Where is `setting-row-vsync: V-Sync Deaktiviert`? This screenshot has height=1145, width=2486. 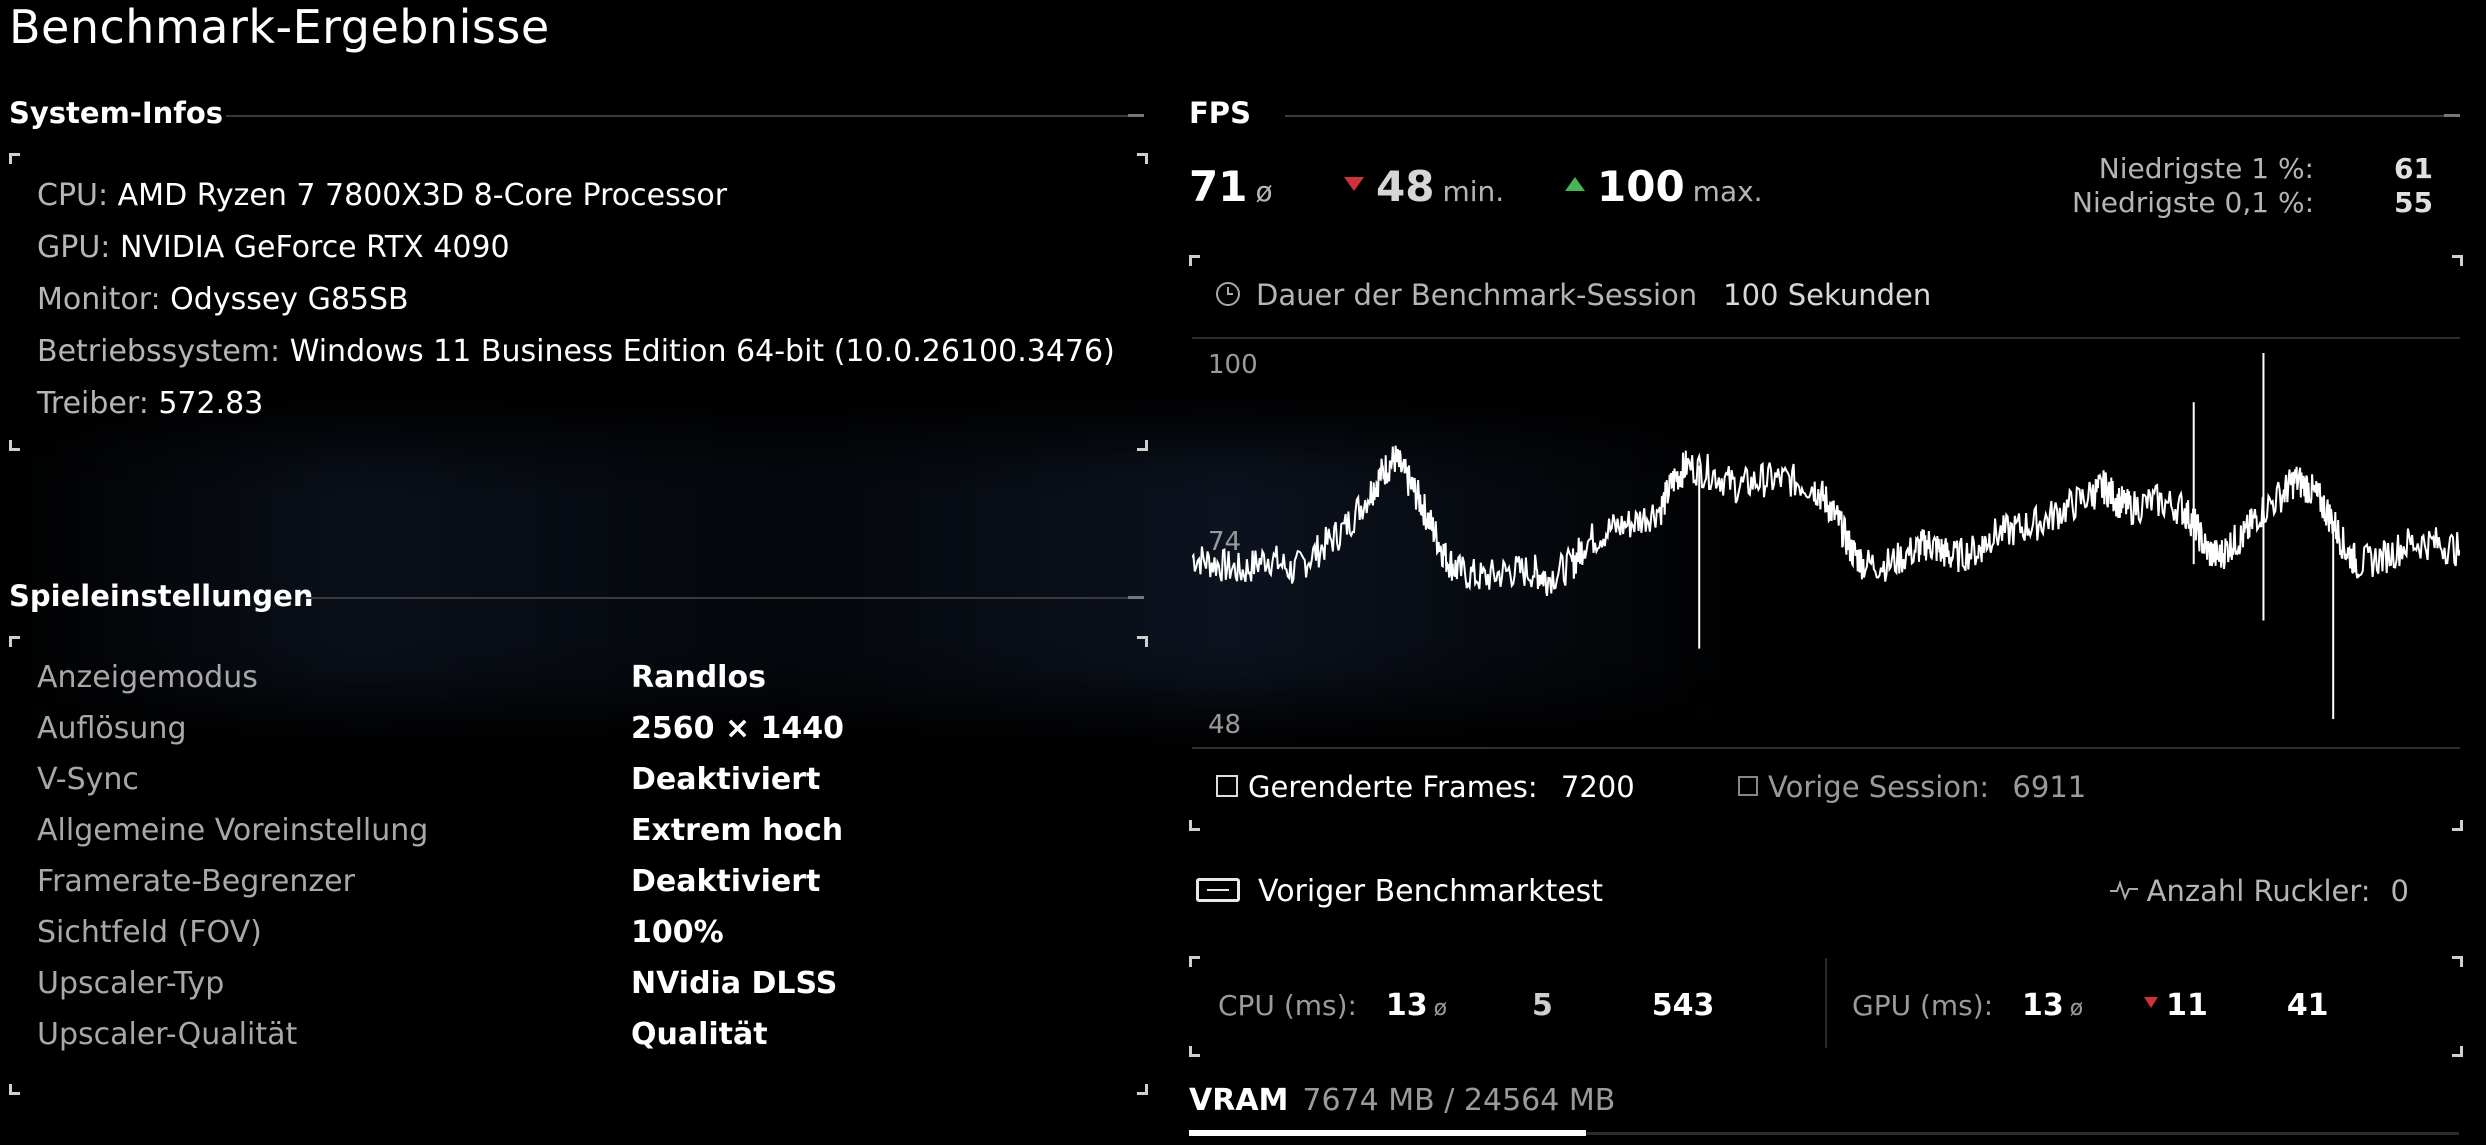
setting-row-vsync: V-Sync Deaktiviert is located at coordinates (587, 782).